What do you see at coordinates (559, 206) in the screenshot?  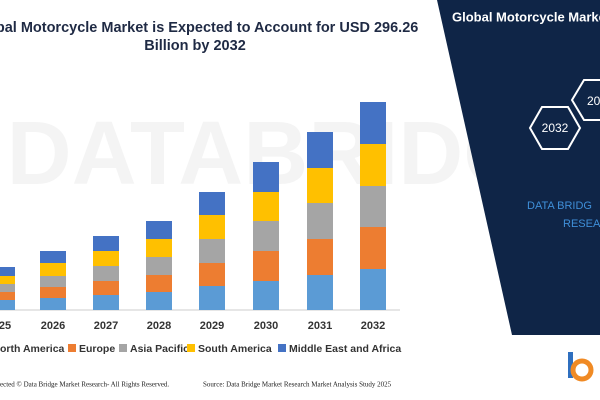 I see `brand-text: DATA BRIDG` at bounding box center [559, 206].